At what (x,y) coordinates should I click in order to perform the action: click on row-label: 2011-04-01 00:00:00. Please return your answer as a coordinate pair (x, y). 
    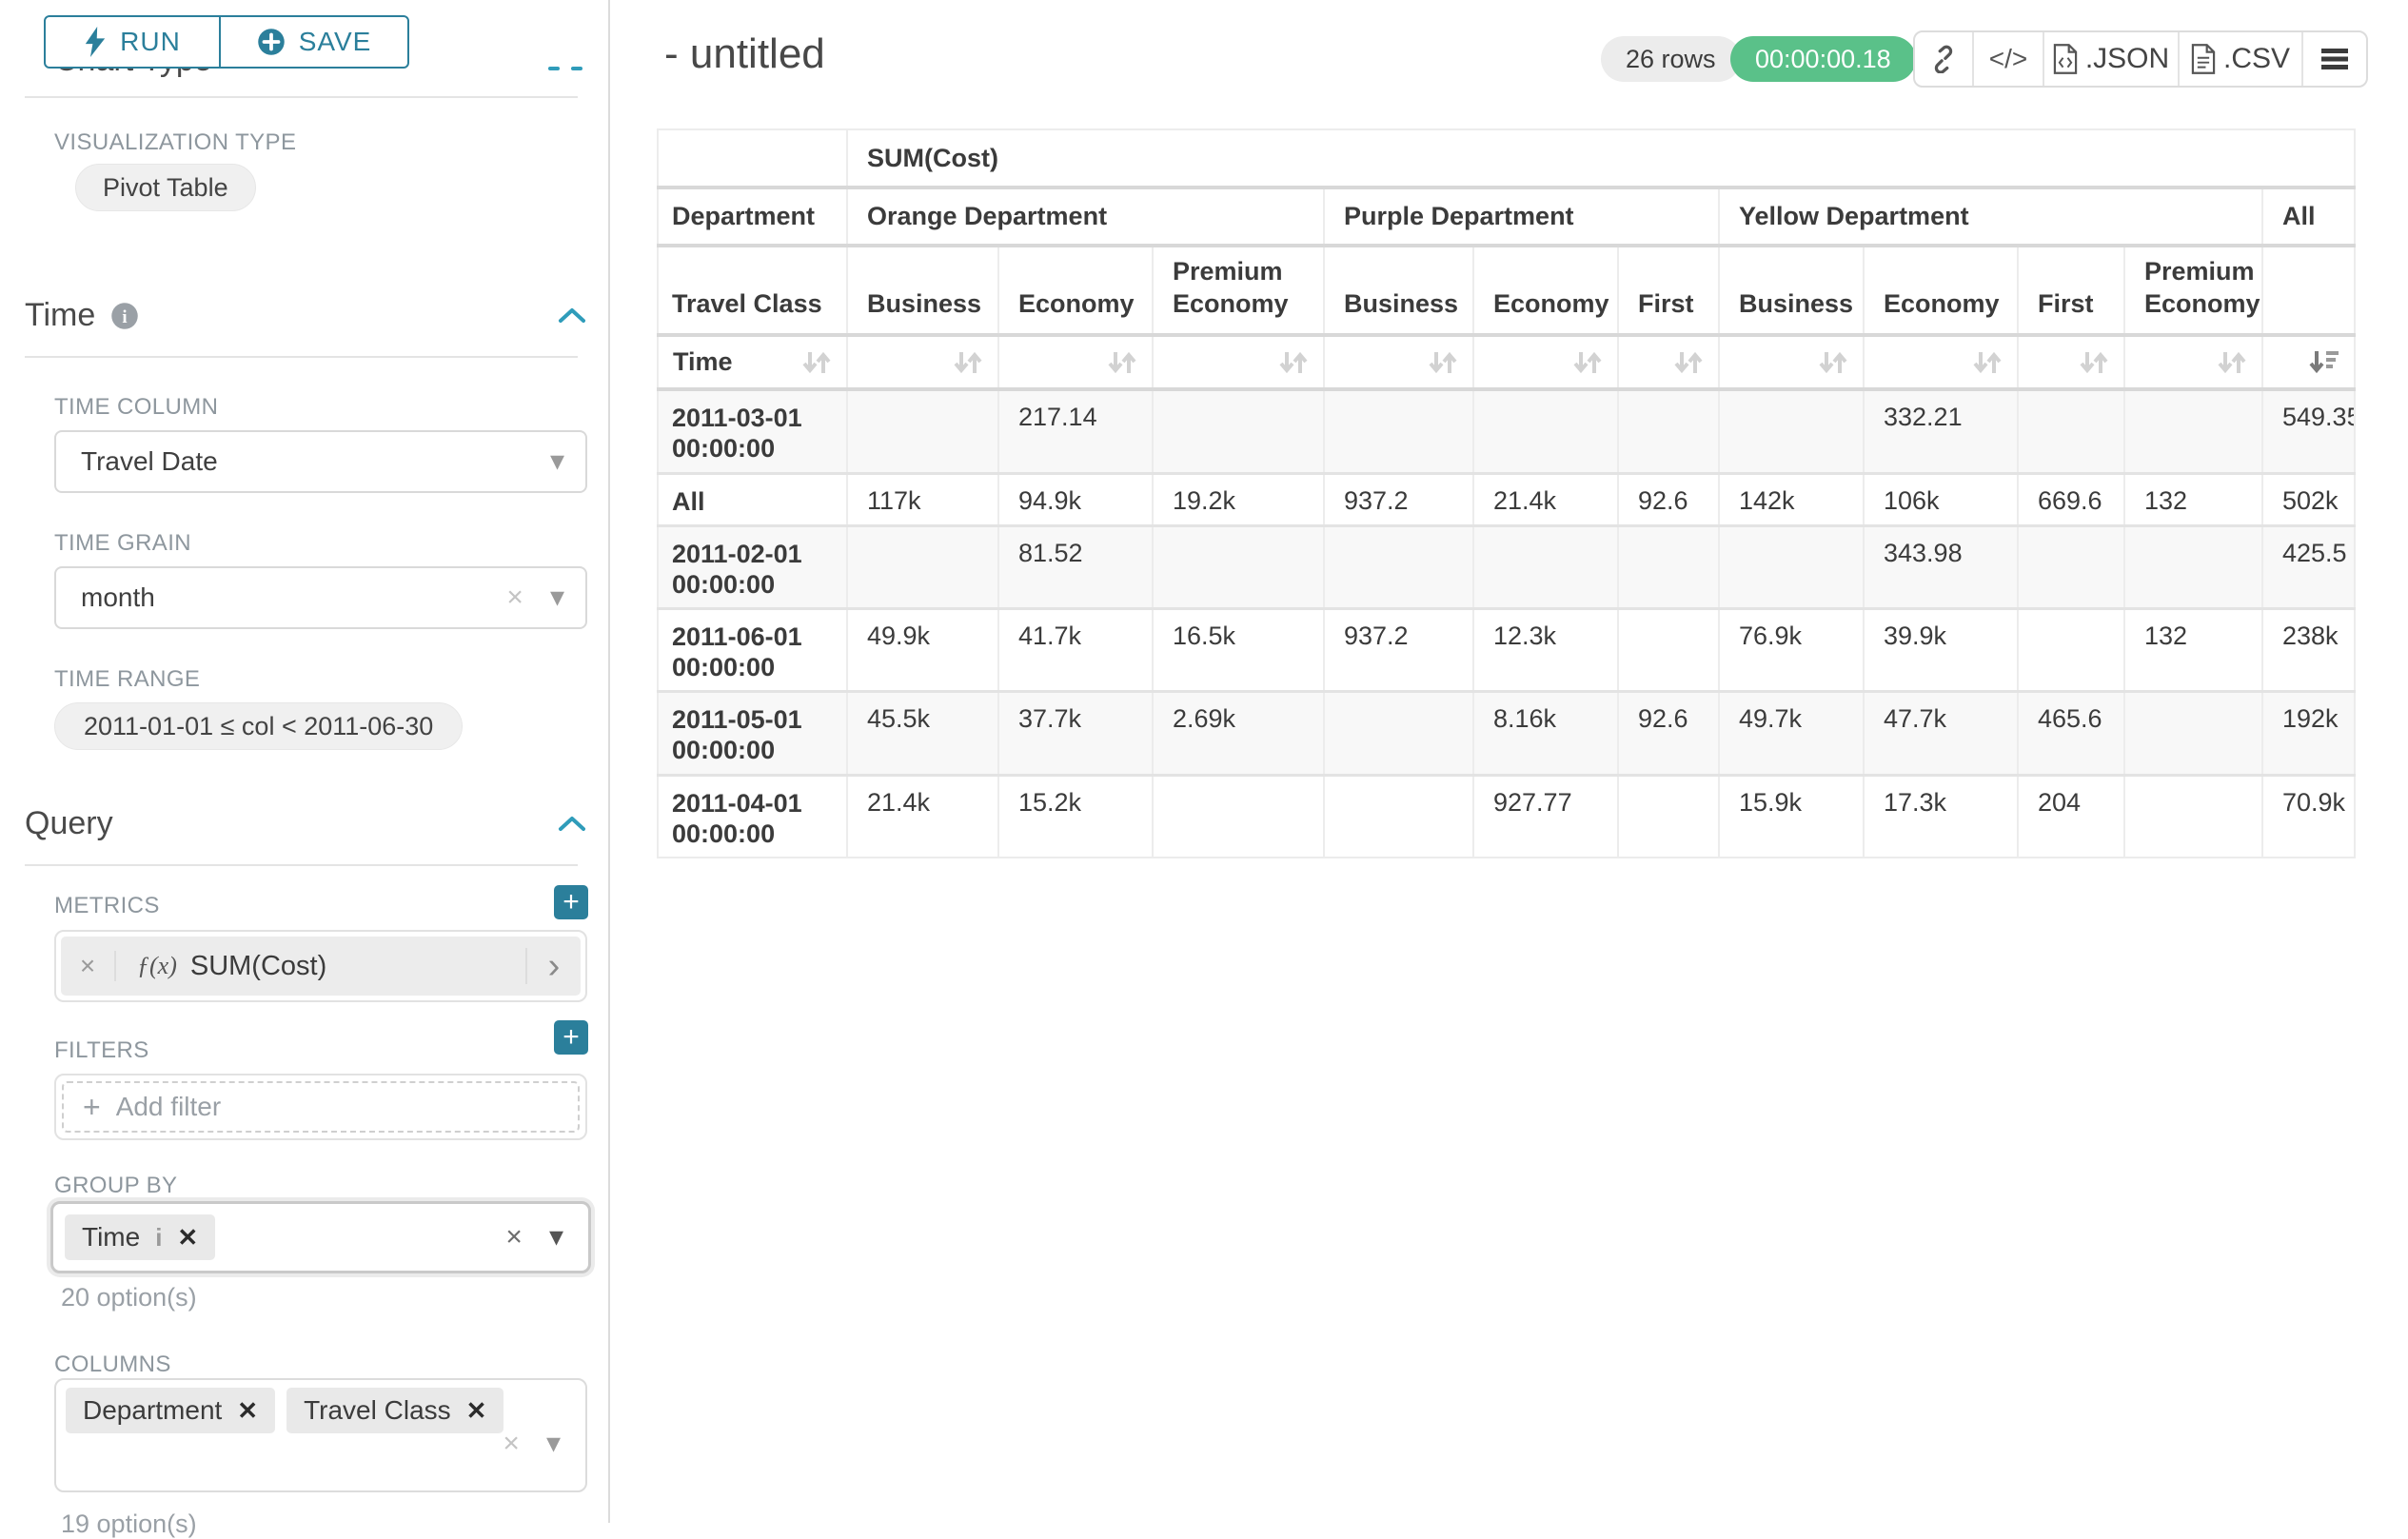
    Looking at the image, I should click on (752, 816).